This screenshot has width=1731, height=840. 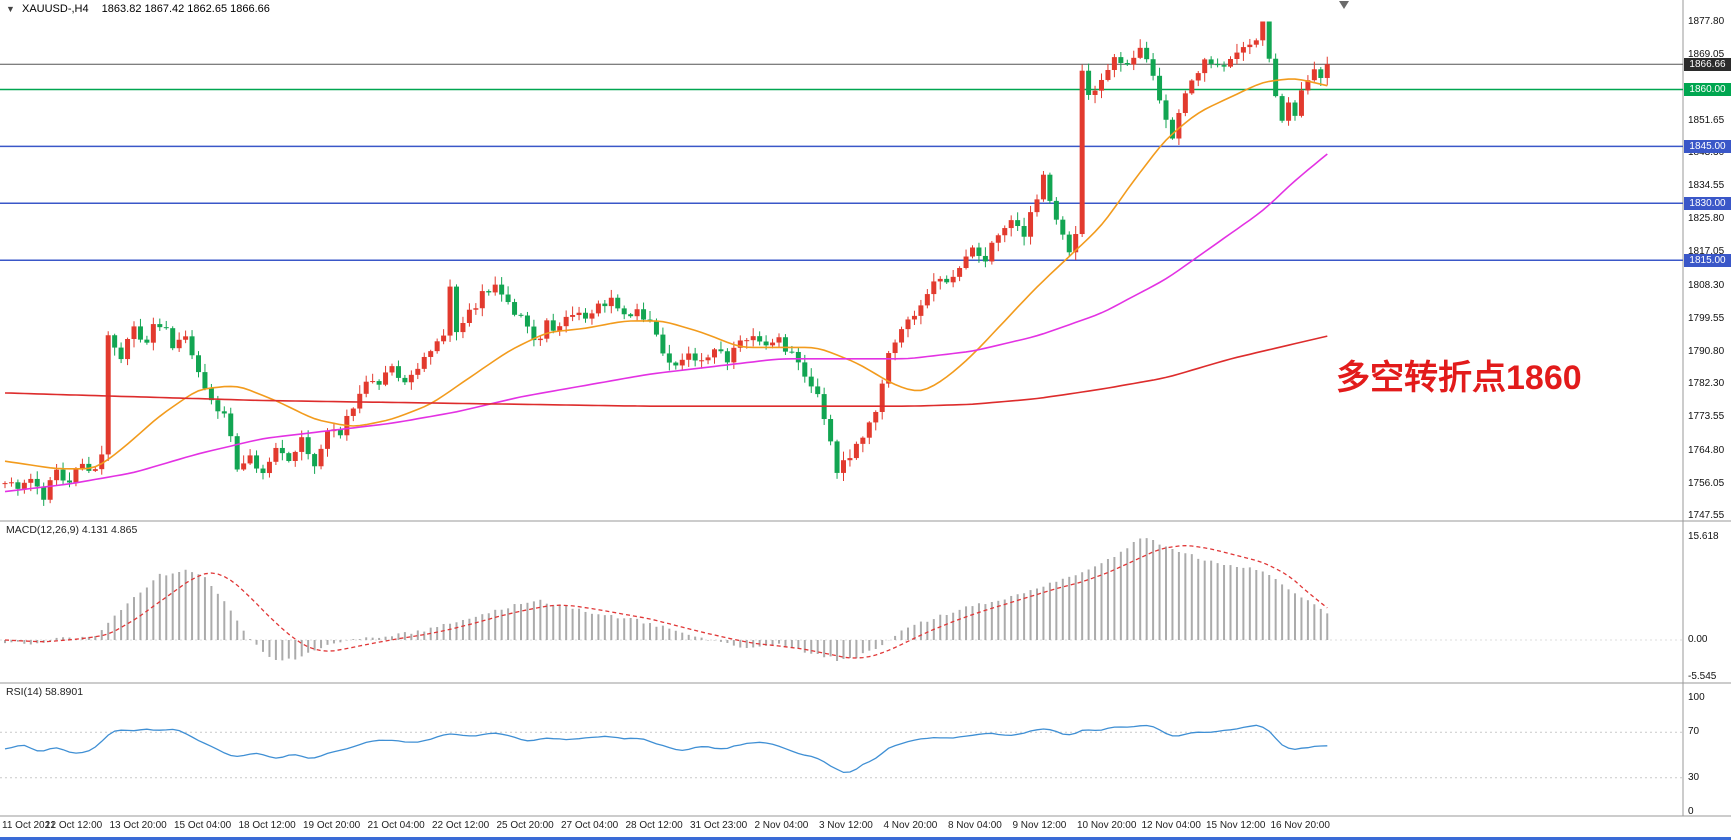 What do you see at coordinates (781, 825) in the screenshot?
I see `time-axis-label: 2 Nov 04:00` at bounding box center [781, 825].